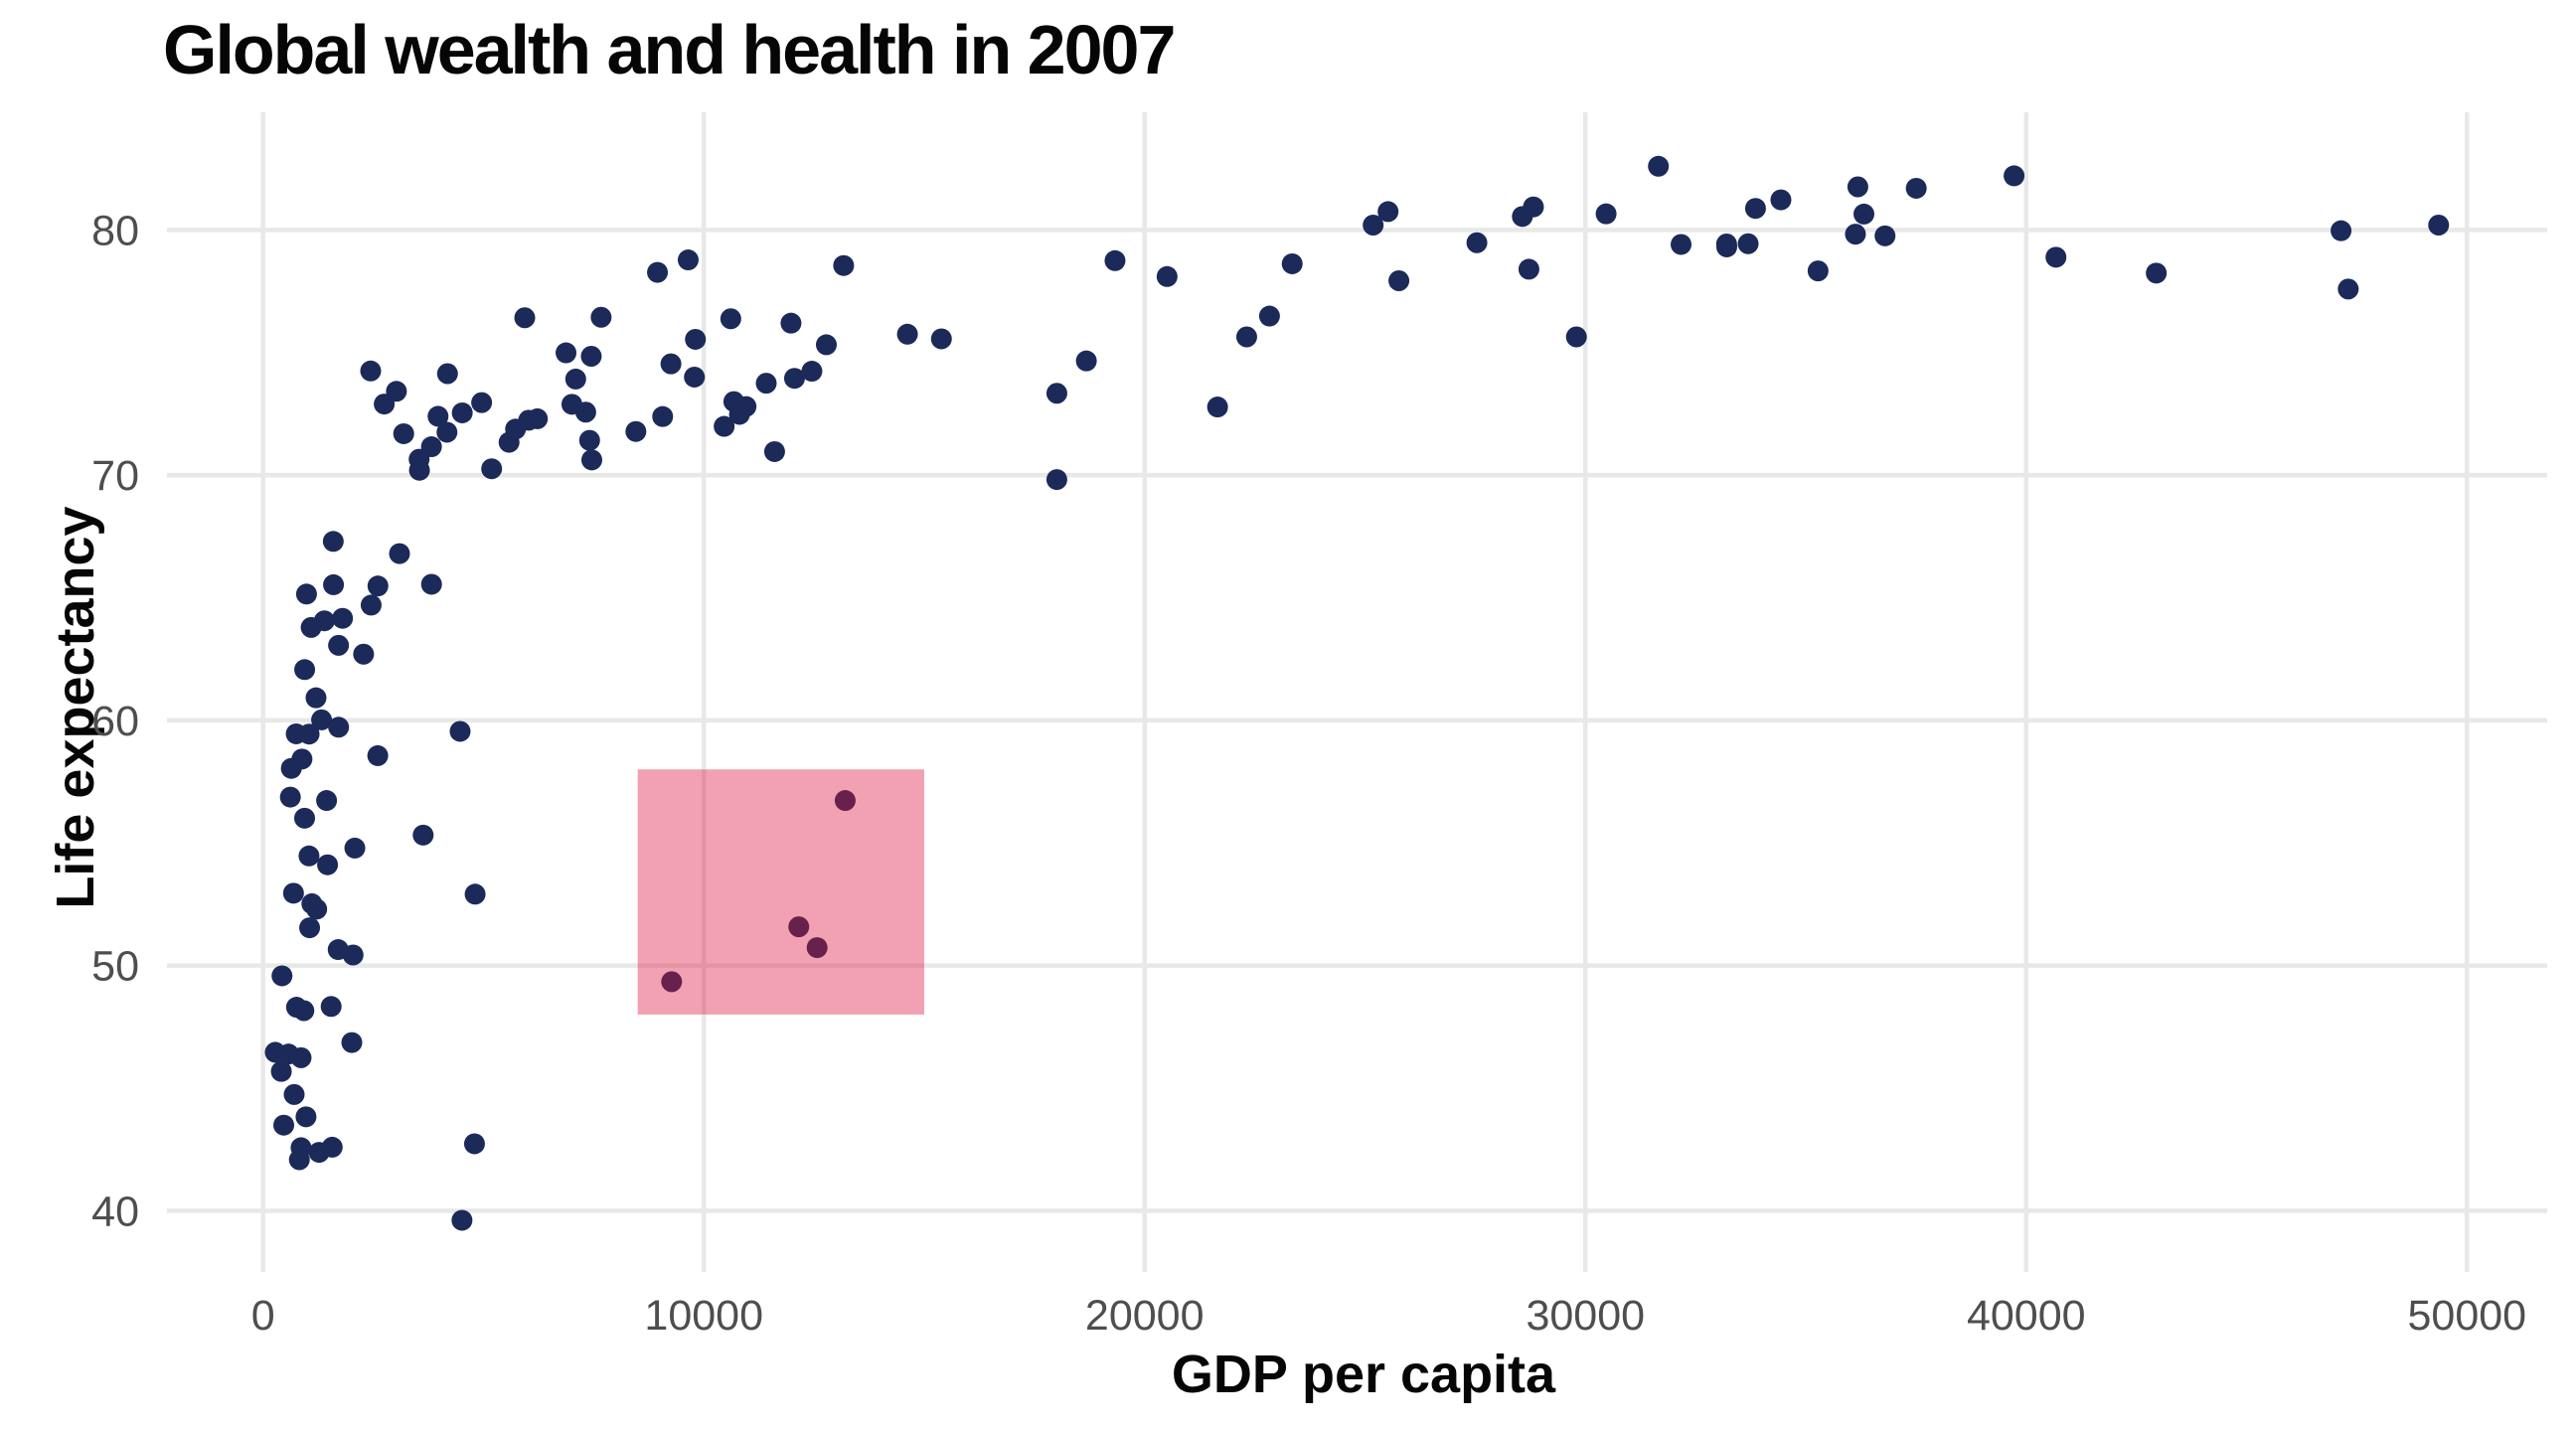 The width and height of the screenshot is (2576, 1431). Describe the element at coordinates (115, 230) in the screenshot. I see `y-tick-label: 80` at that location.